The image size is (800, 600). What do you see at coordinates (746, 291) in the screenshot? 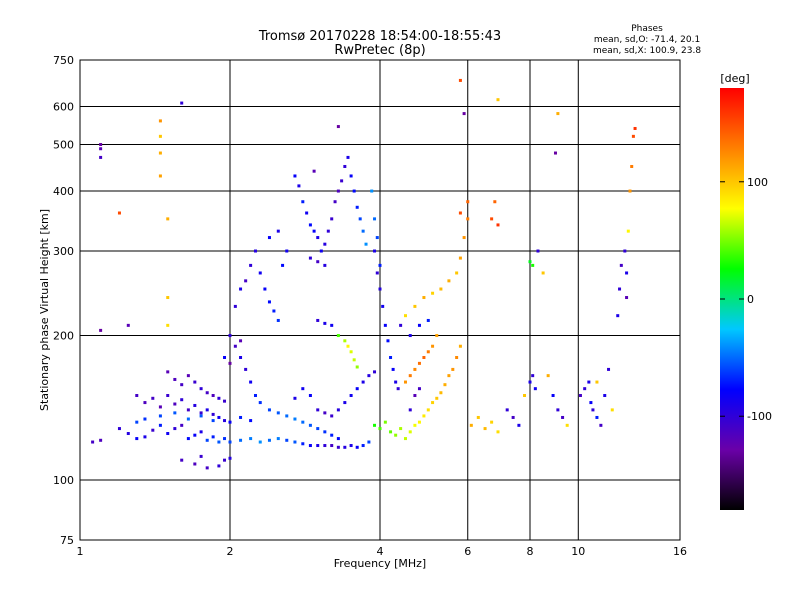
I see `colorbar: [deg] 100 0 -100` at bounding box center [746, 291].